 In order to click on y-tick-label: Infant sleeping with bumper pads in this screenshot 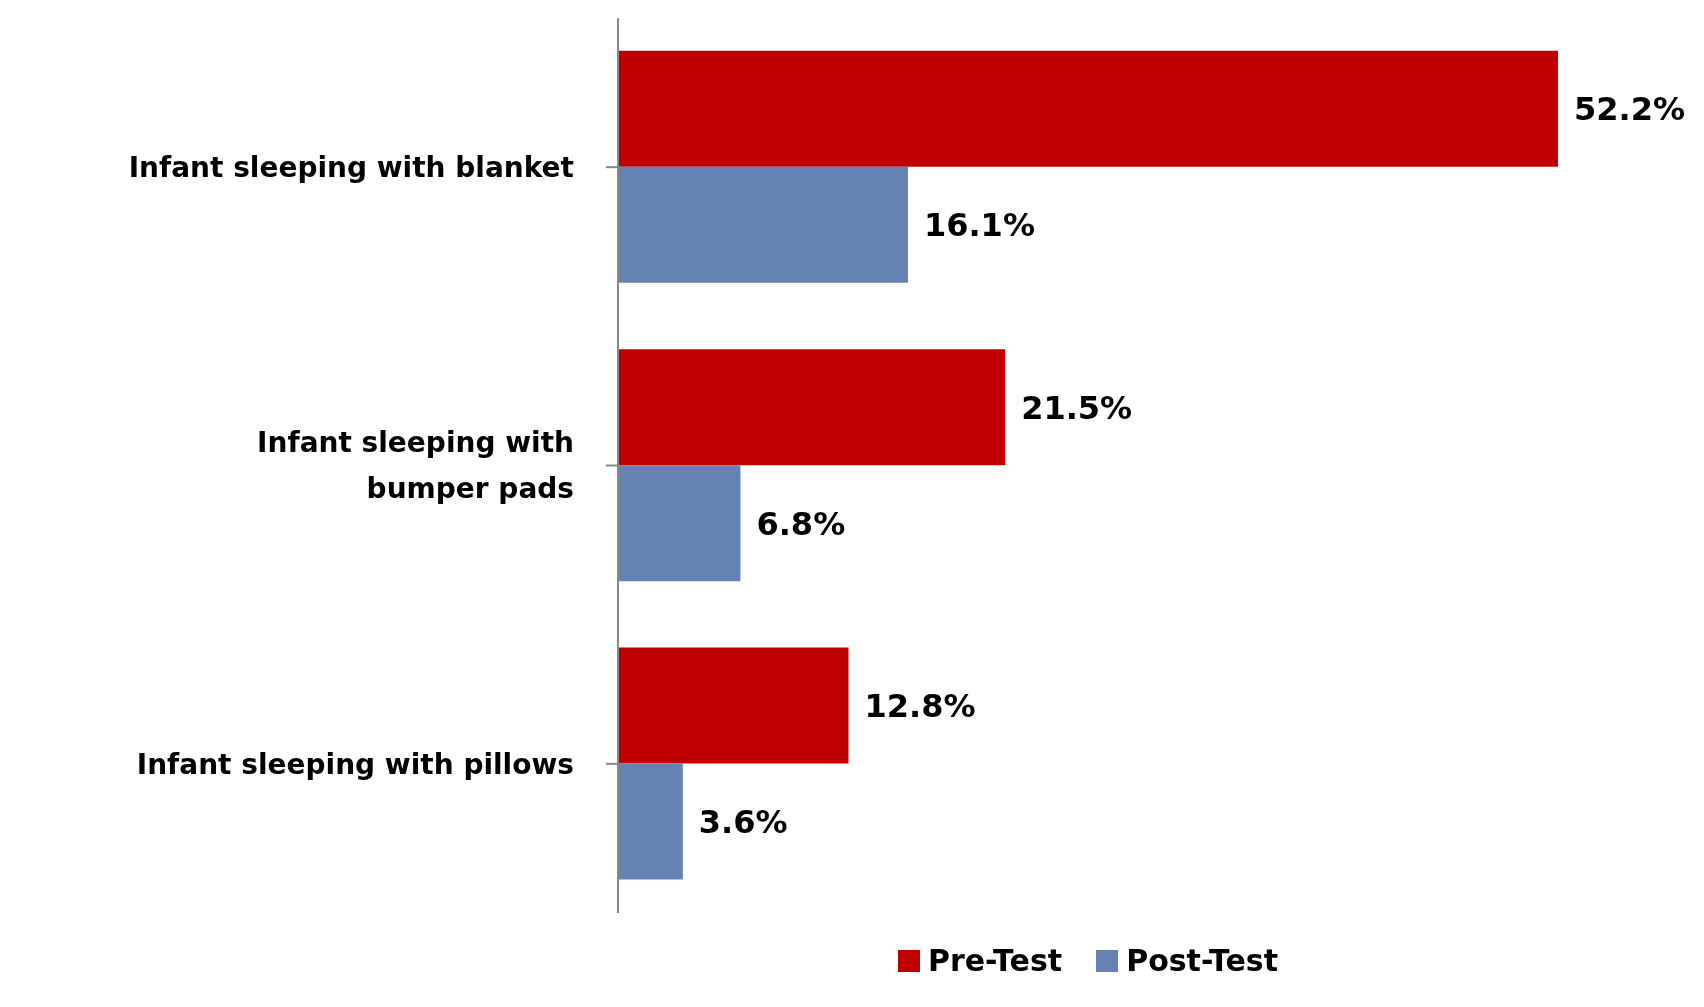, I will do `click(415, 466)`.